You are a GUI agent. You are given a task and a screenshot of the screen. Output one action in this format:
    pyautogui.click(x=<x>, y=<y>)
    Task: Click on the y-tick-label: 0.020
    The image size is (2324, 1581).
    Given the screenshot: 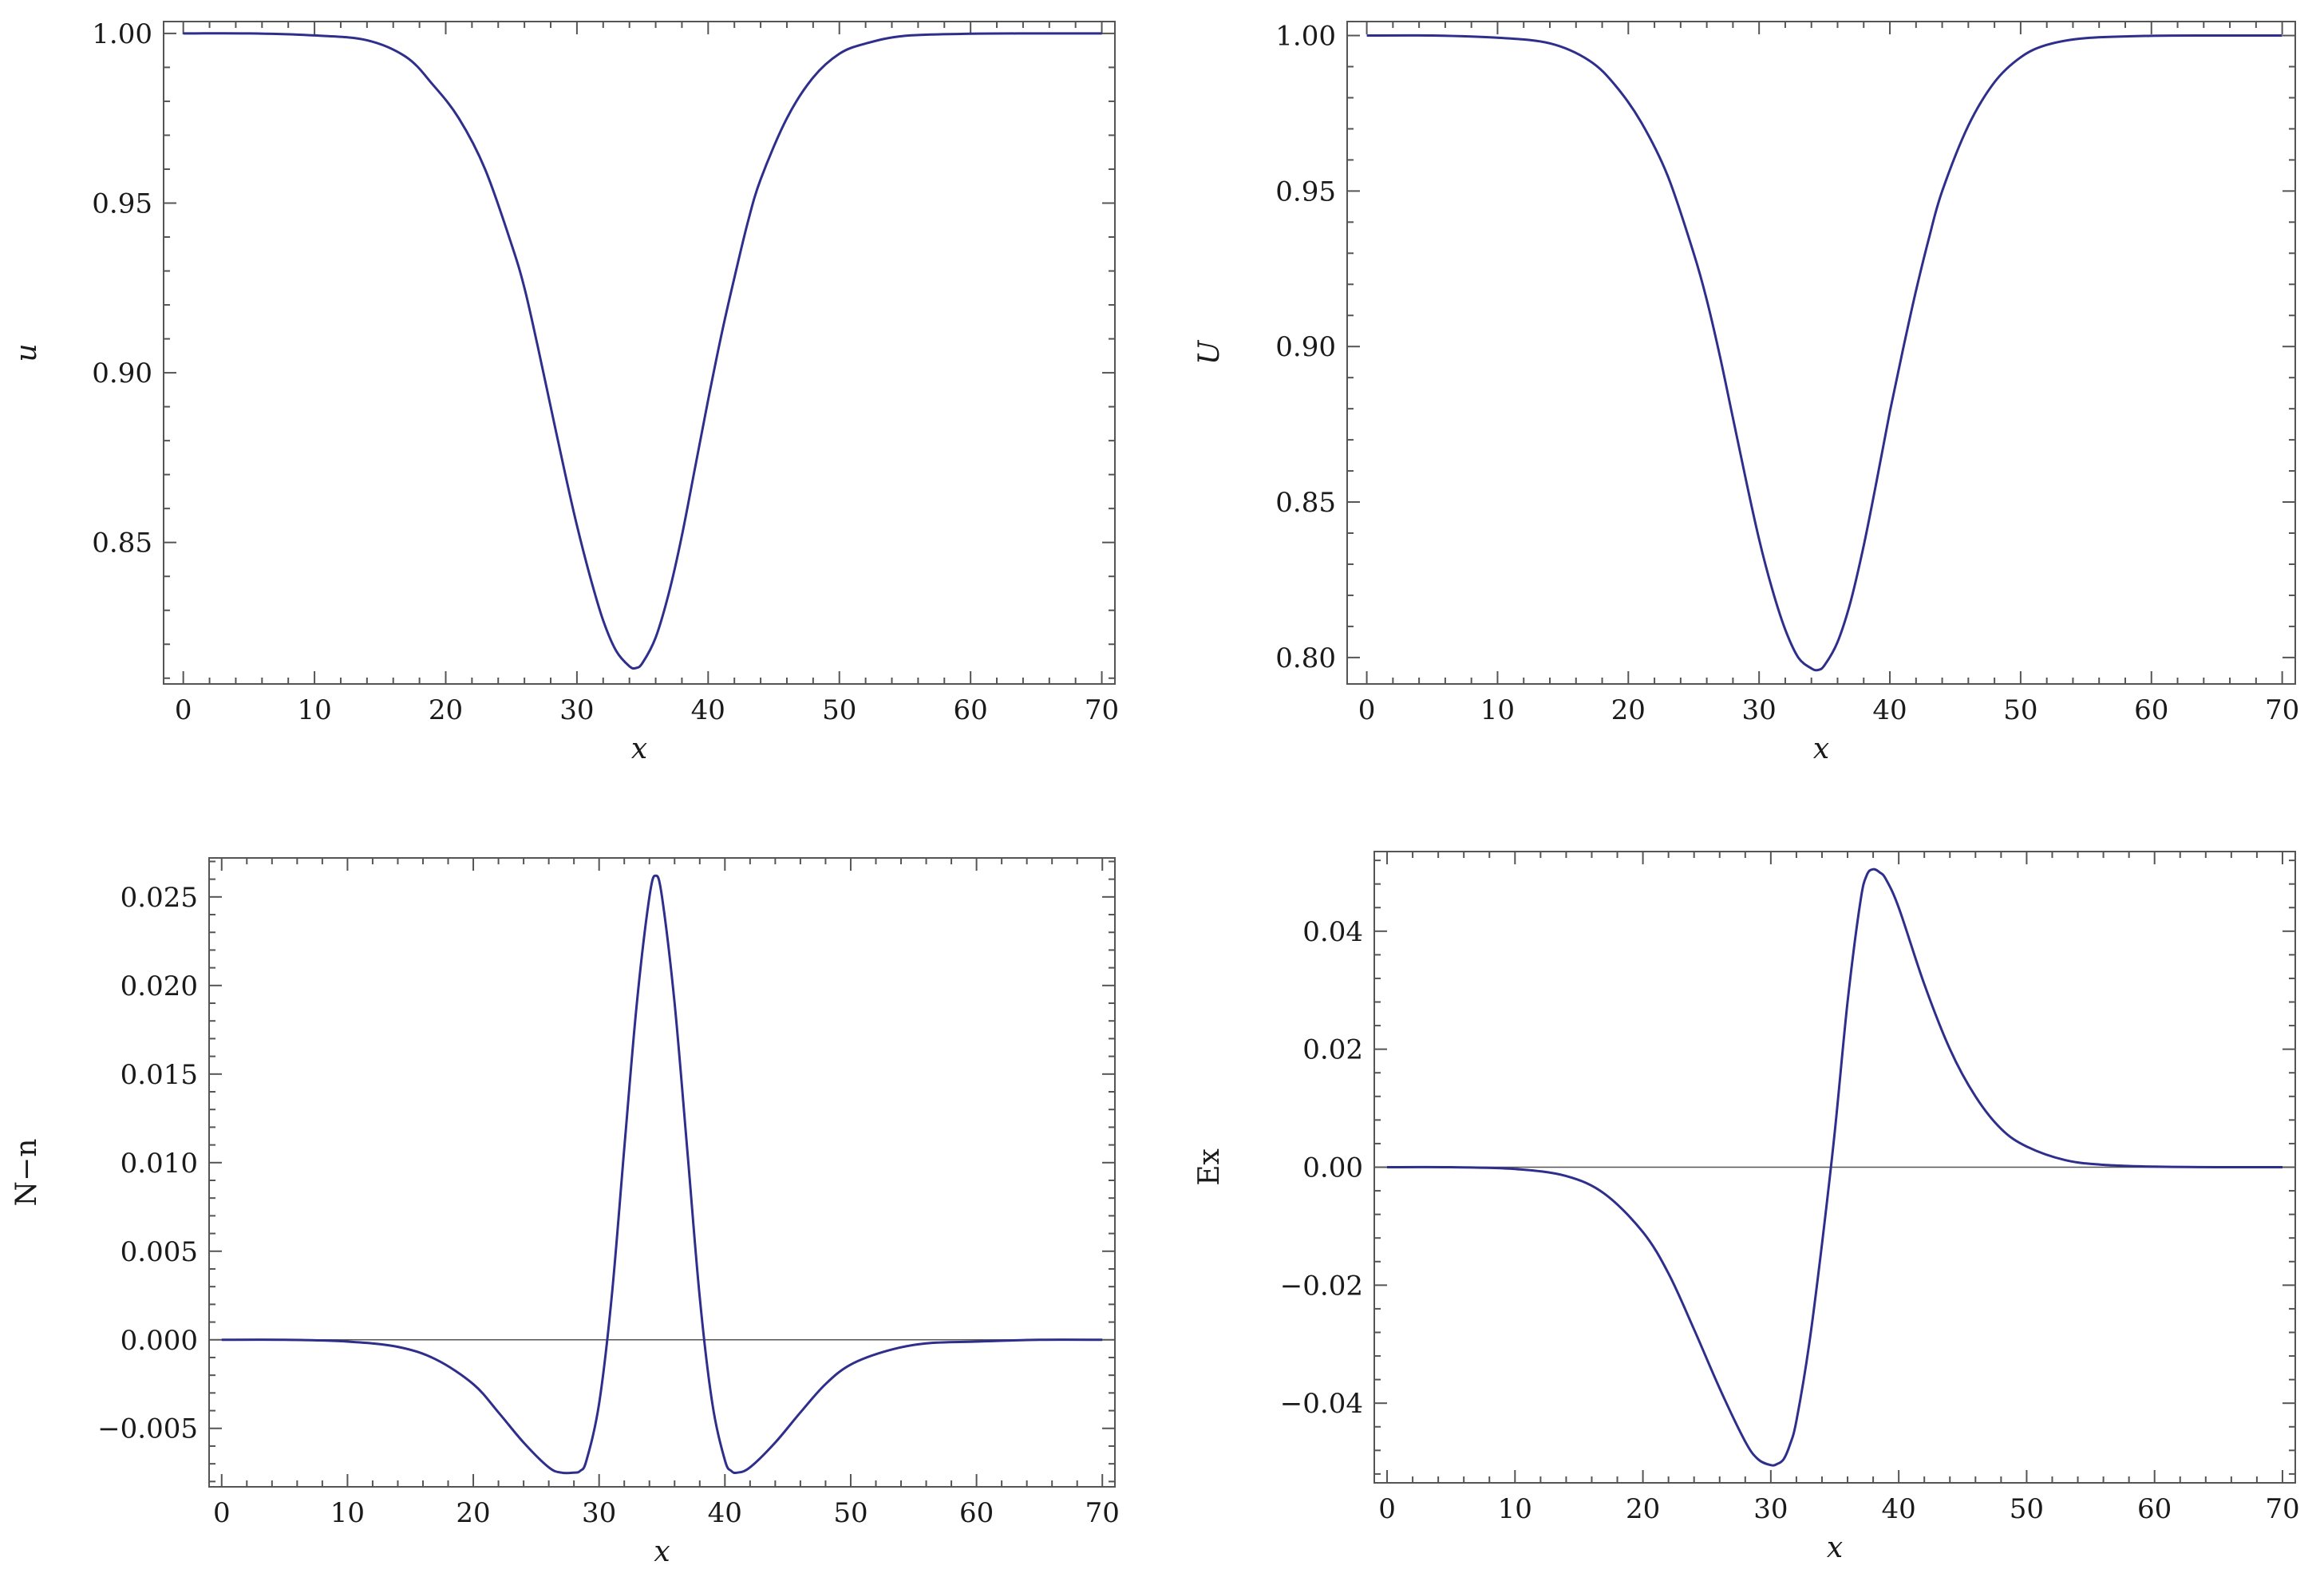 What is the action you would take?
    pyautogui.click(x=160, y=986)
    